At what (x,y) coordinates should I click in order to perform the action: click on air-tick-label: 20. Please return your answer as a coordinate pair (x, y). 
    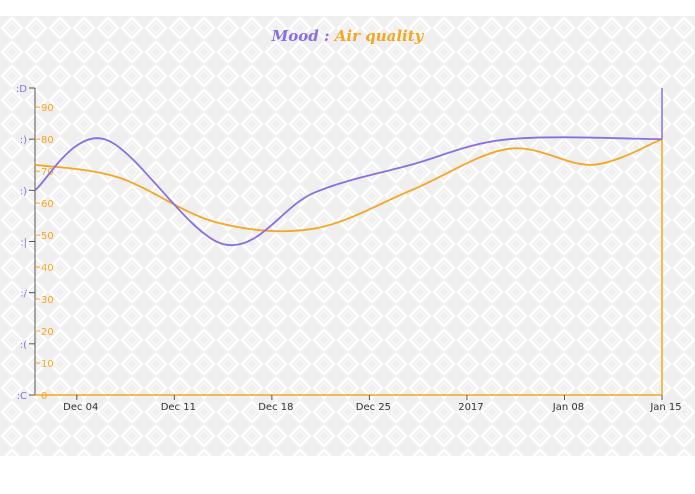
    Looking at the image, I should click on (47, 332).